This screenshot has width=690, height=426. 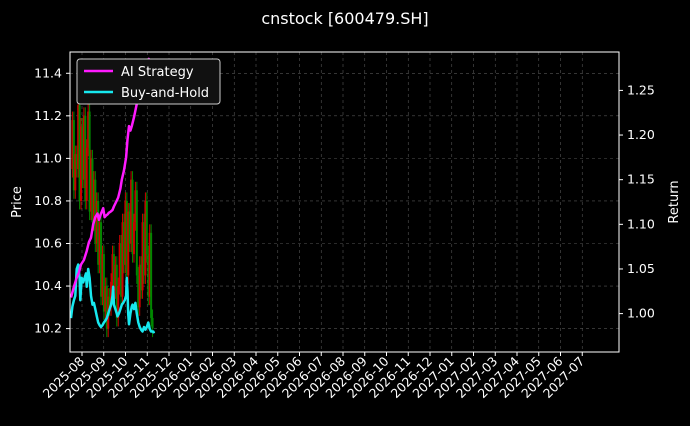 I want to click on right-axis-ticks: 1.00 1.05 1.10 1.15 1.20 1.25, so click(x=637, y=201).